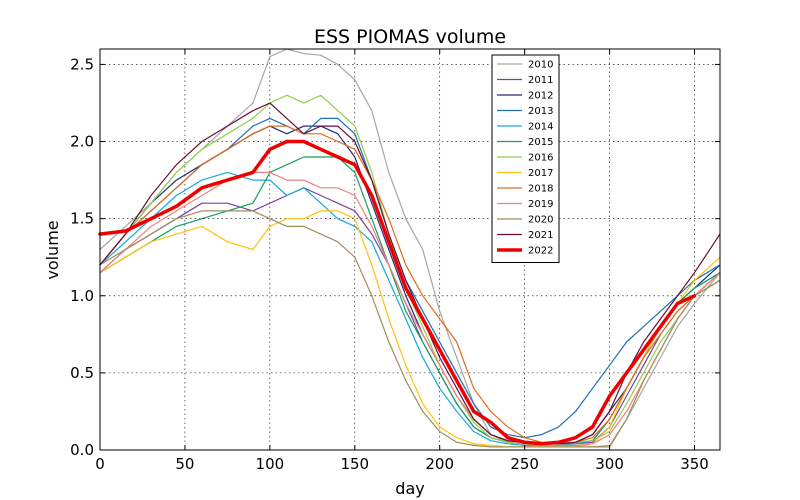  I want to click on x-tick-label: 50, so click(184, 464).